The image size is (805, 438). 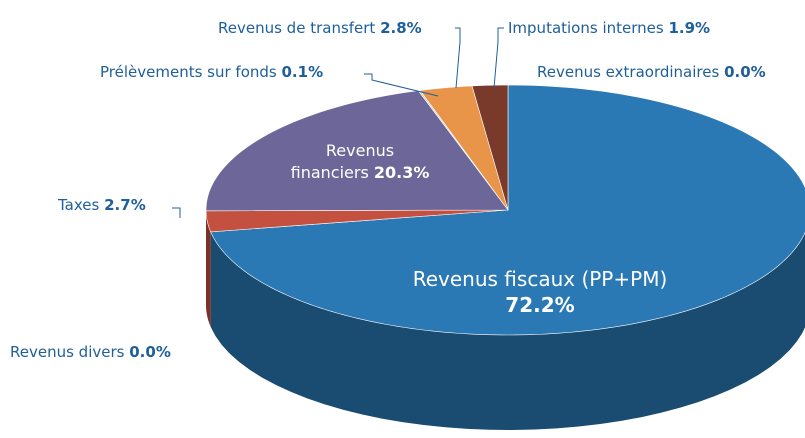 I want to click on slice-label: Revenus de transfert 2.8%, so click(x=320, y=28).